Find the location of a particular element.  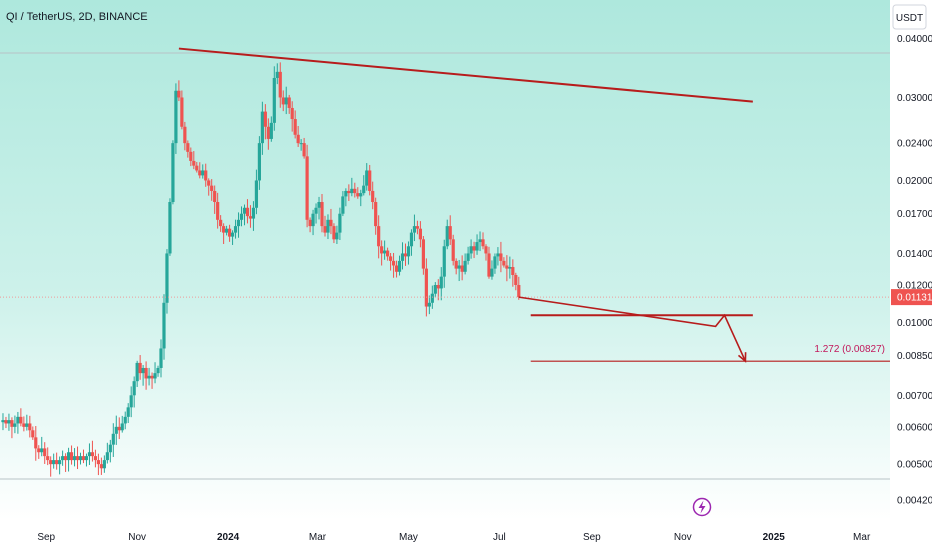

projection-path is located at coordinates (632, 329).